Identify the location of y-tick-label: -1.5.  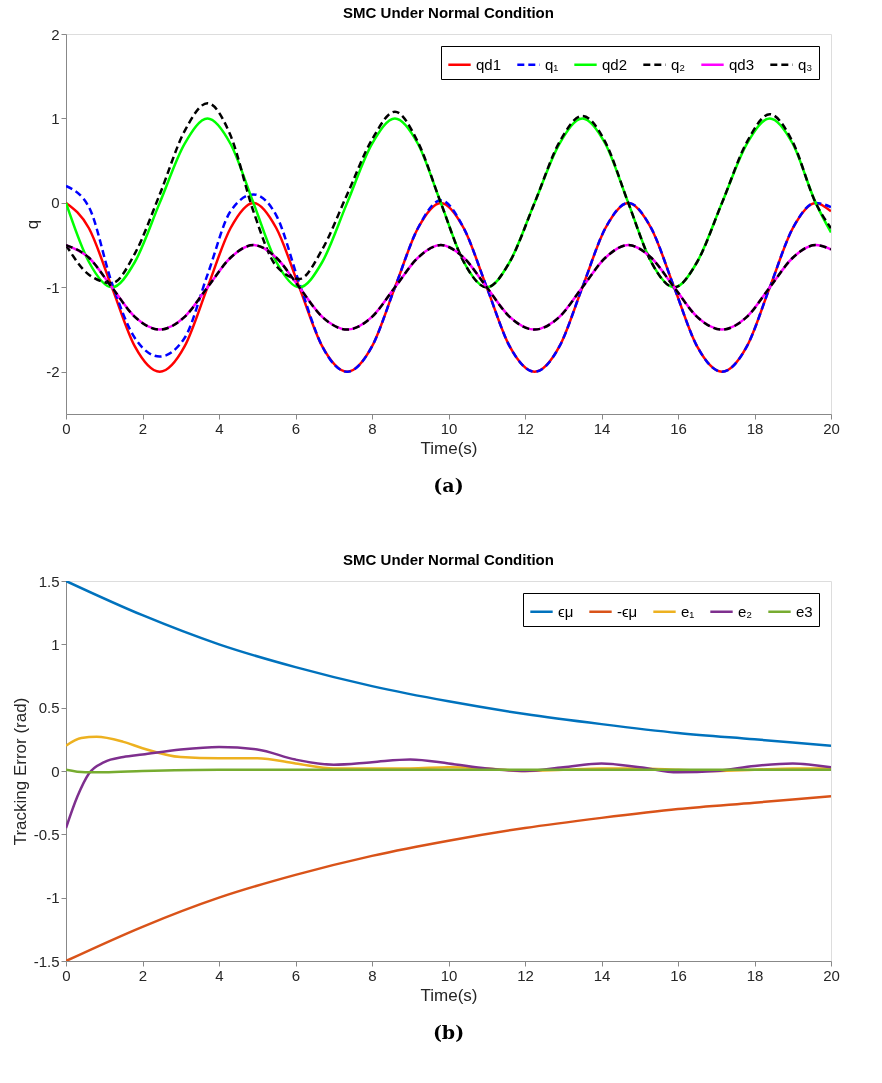
(46, 961).